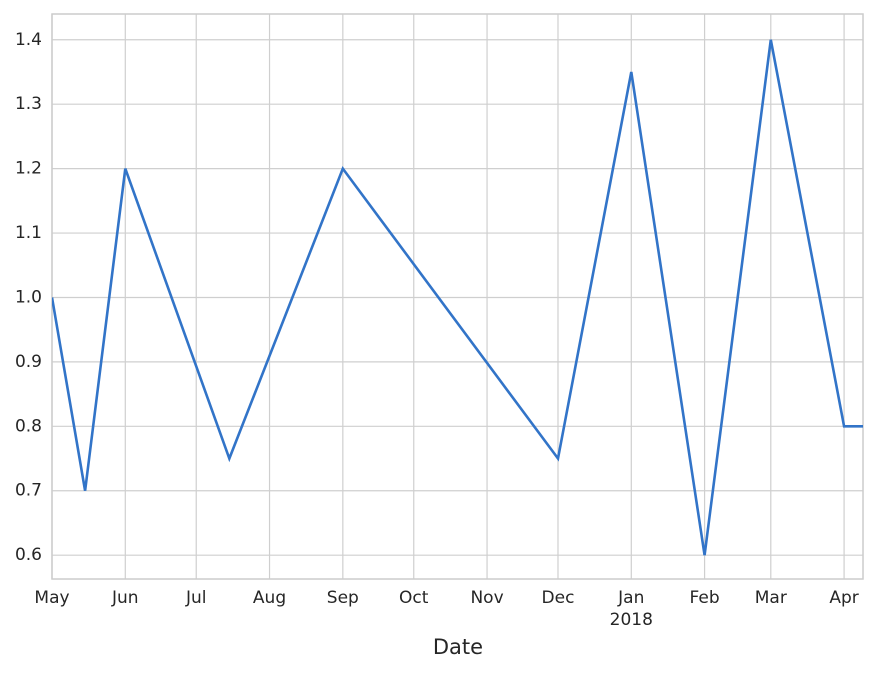 The height and width of the screenshot is (675, 880). I want to click on x-tick-label: Mar, so click(771, 598).